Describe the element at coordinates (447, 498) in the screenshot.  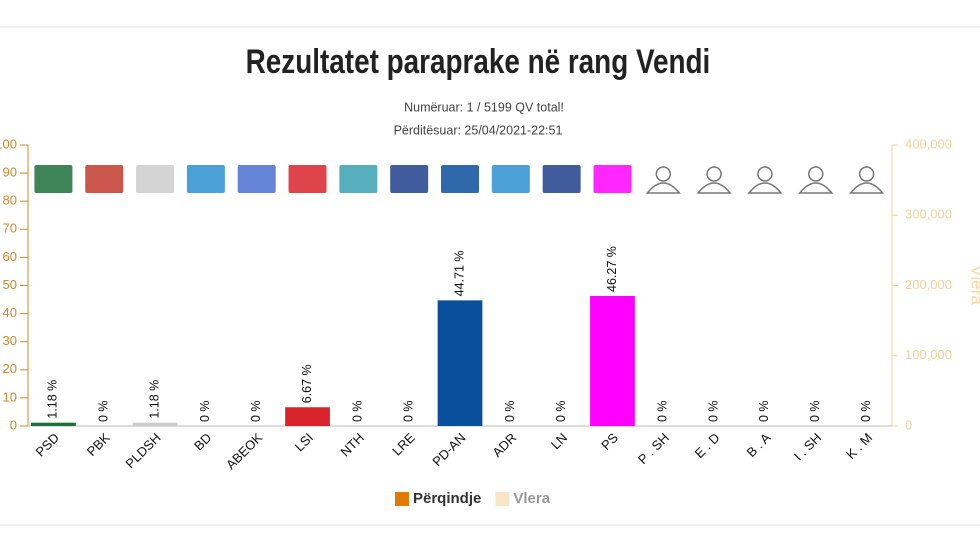
I see `legend-label: Përqindje` at that location.